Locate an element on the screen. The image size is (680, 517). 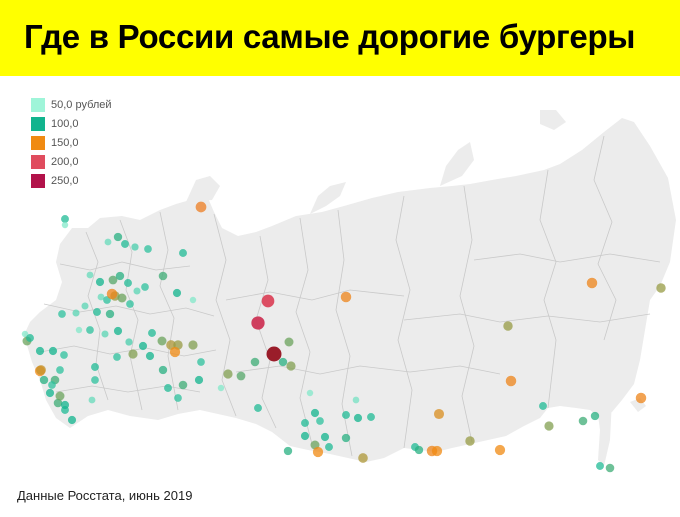
legend: 50,0 рублей 100,0 150,0 200,0 250,0 is located at coordinates (71, 142).